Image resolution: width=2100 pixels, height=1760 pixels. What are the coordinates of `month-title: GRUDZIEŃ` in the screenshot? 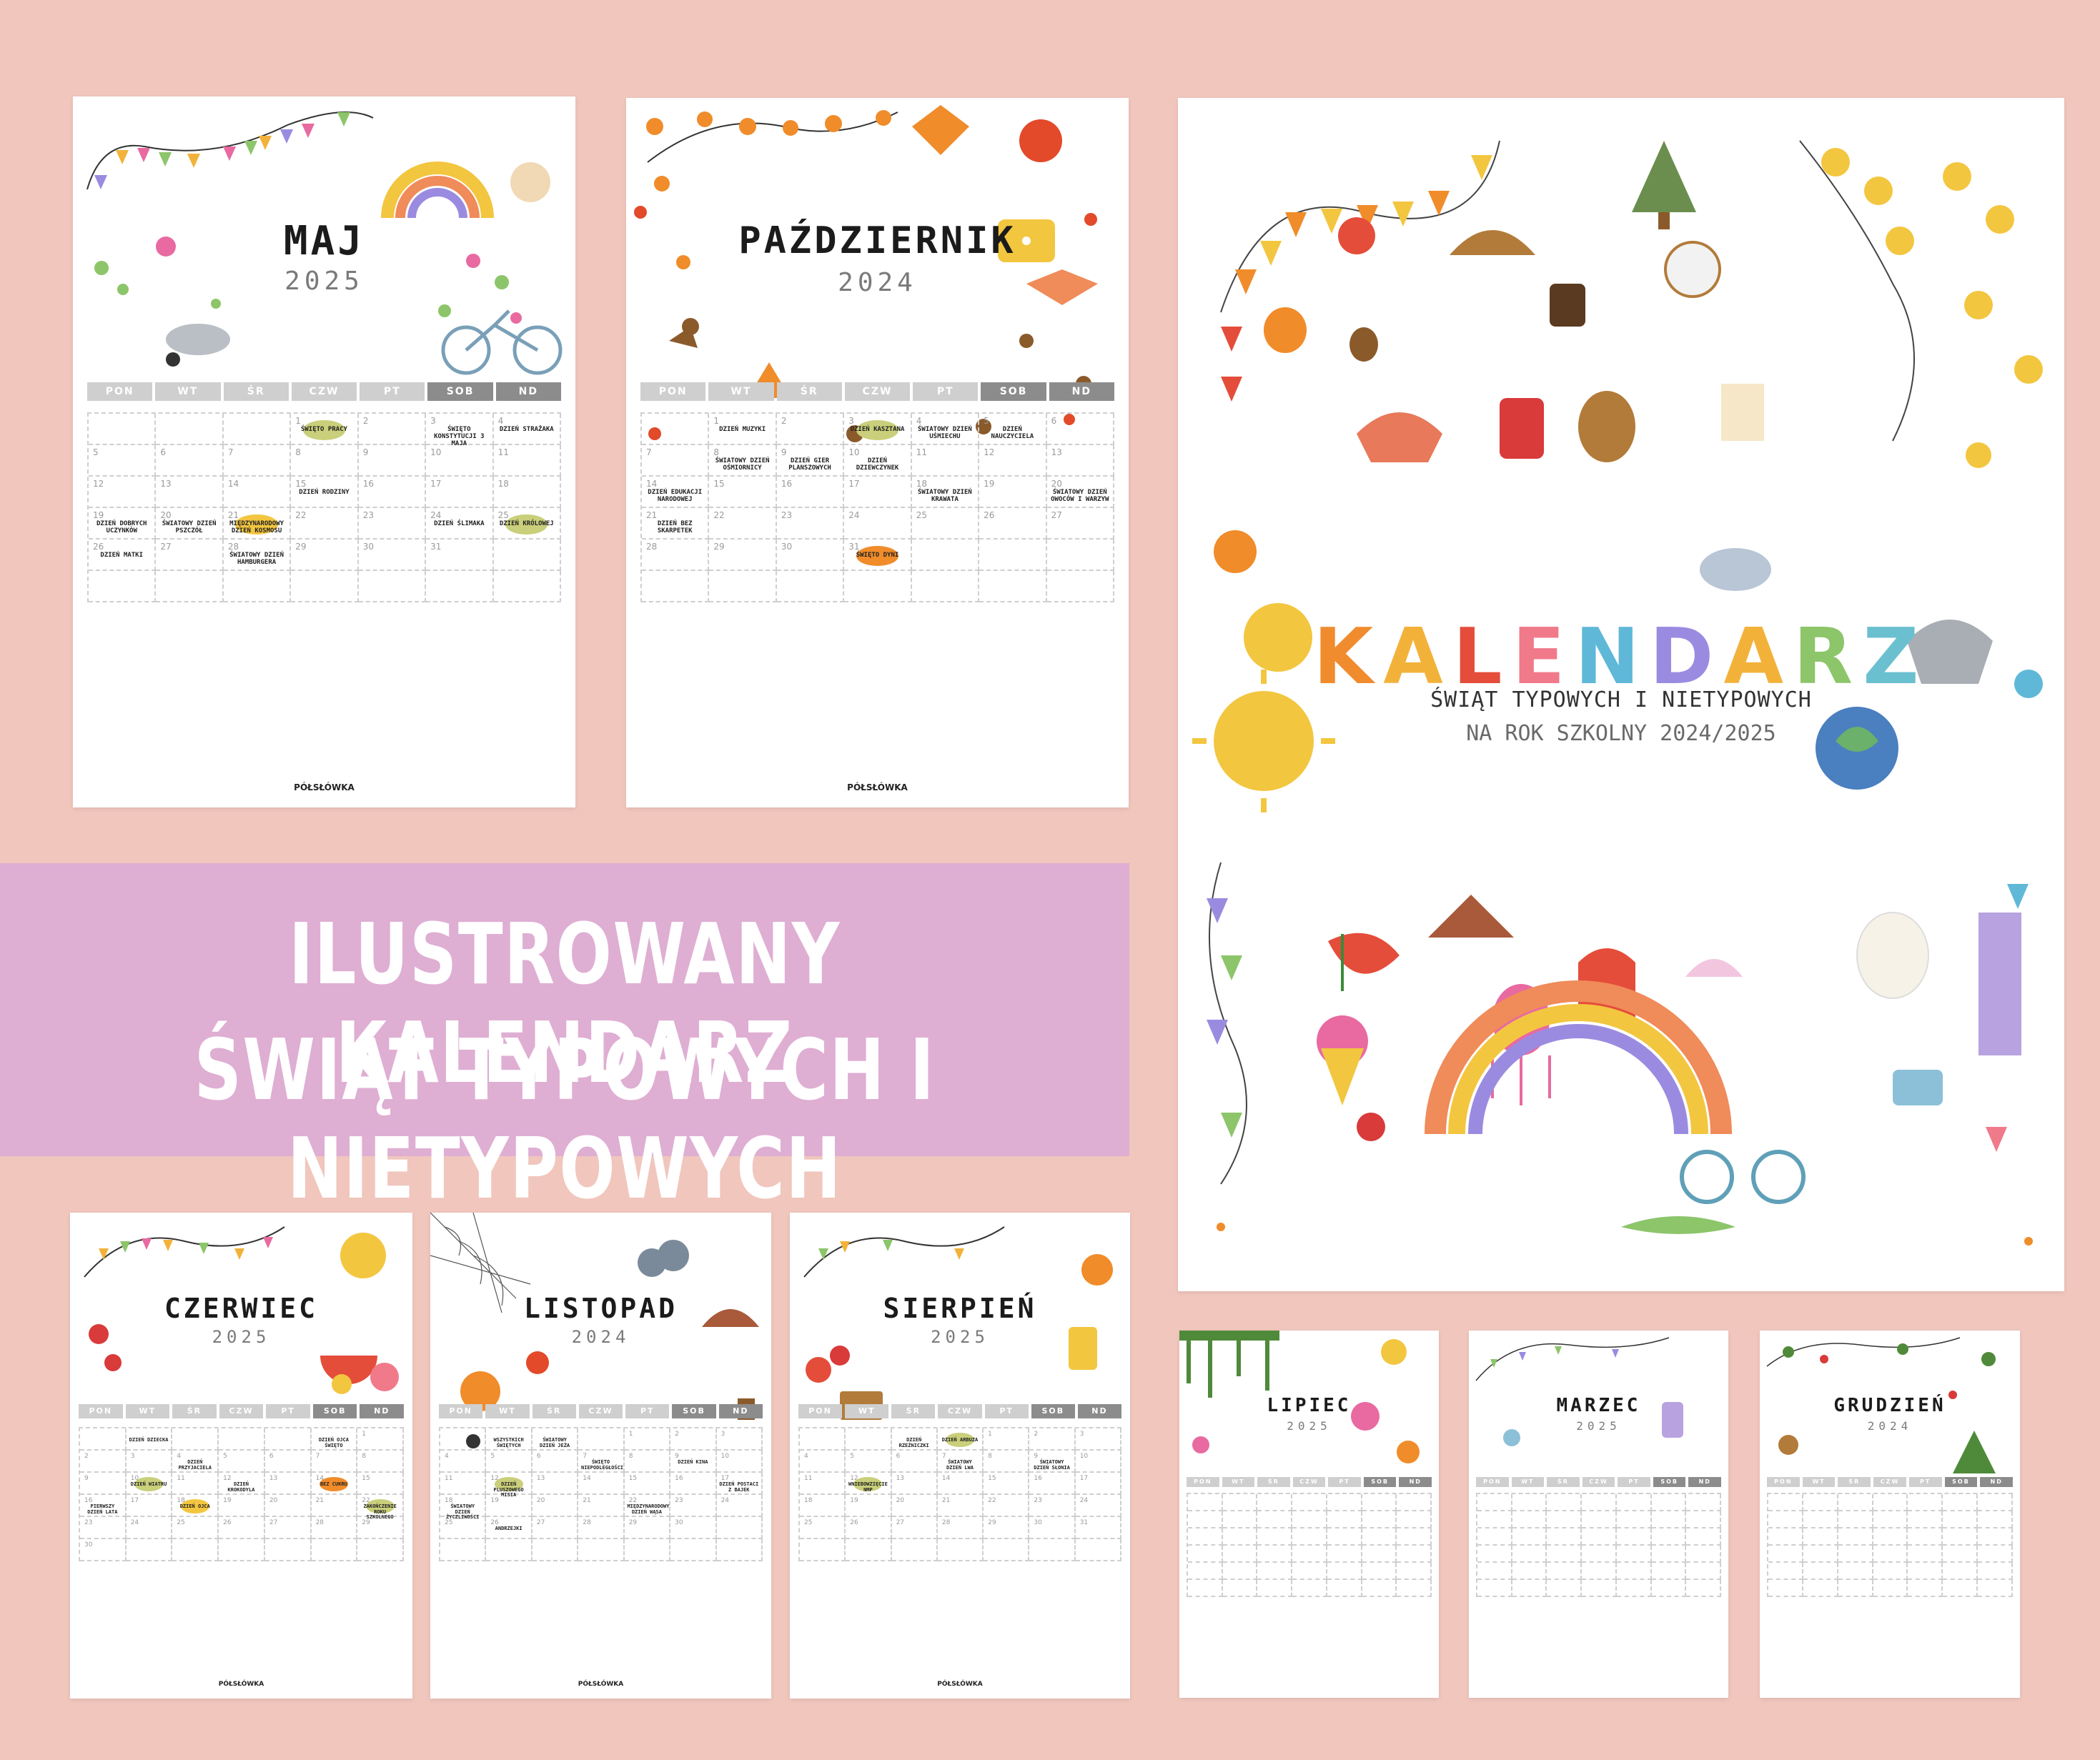 It's located at (1889, 1405).